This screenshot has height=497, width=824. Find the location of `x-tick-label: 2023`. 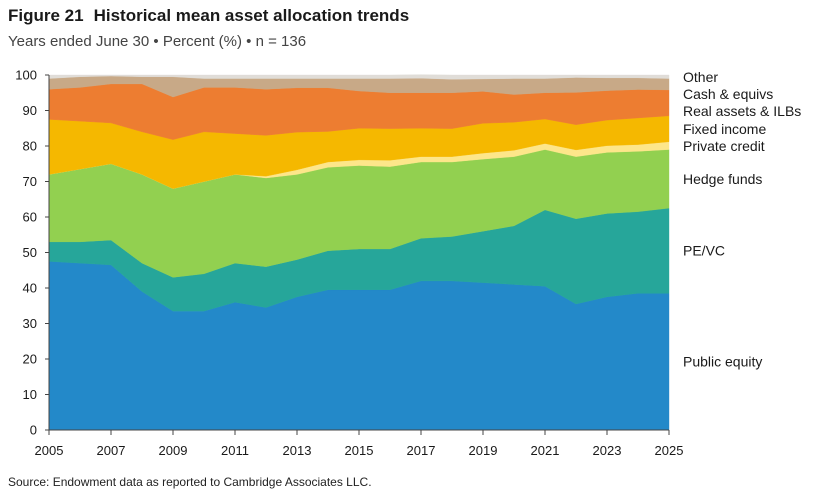

x-tick-label: 2023 is located at coordinates (607, 450).